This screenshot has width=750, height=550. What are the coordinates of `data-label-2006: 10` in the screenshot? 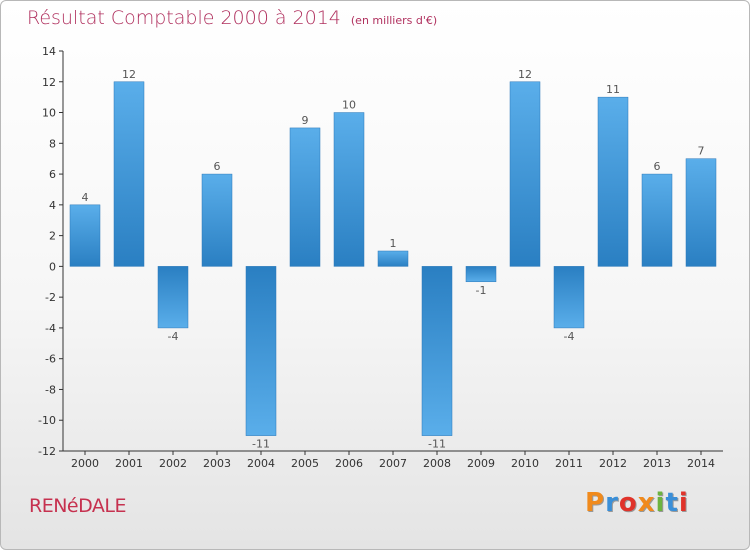 It's located at (349, 105).